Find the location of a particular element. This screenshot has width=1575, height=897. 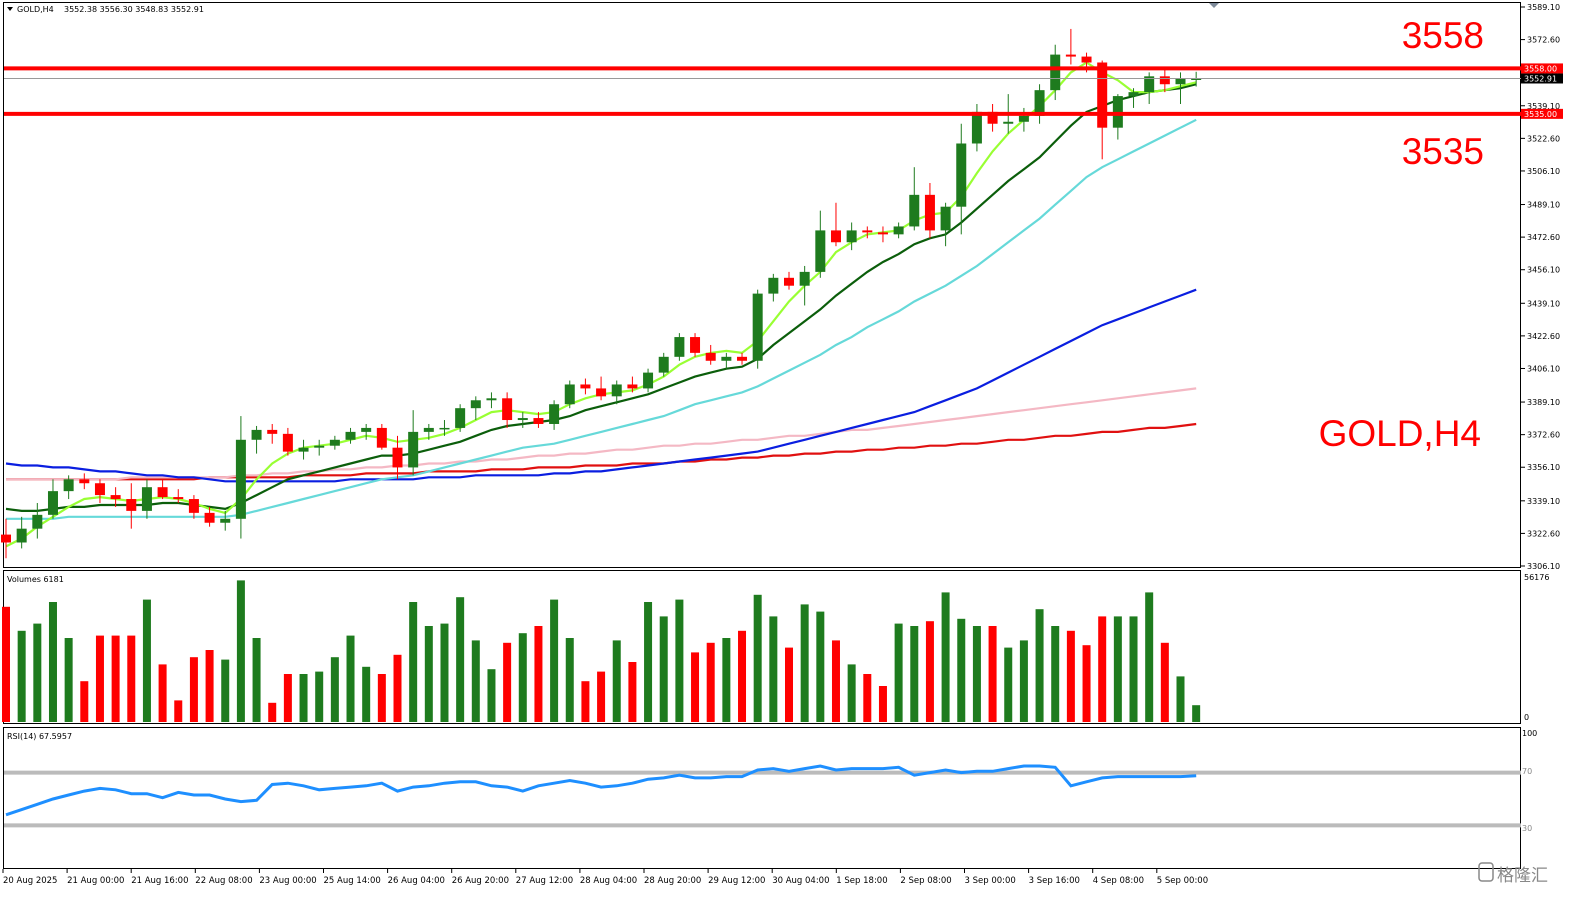

time-tick-label: 20 Aug 2025 is located at coordinates (30, 881).